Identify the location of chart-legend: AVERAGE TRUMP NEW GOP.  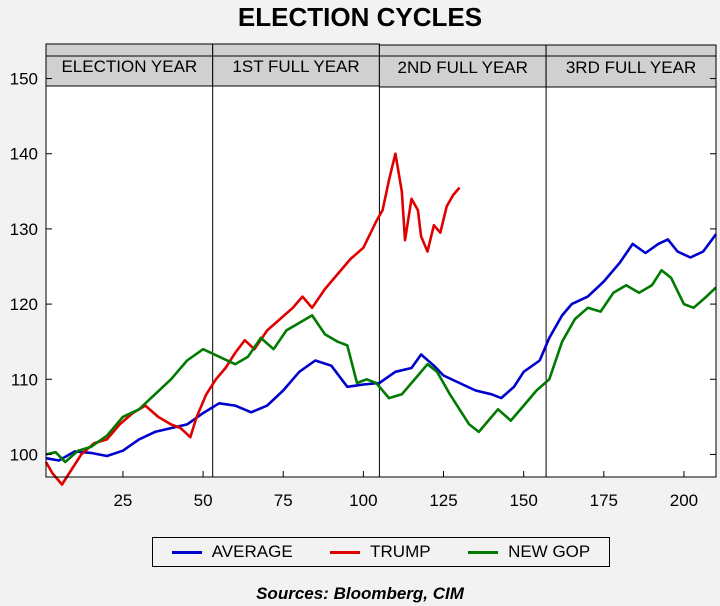
(381, 552).